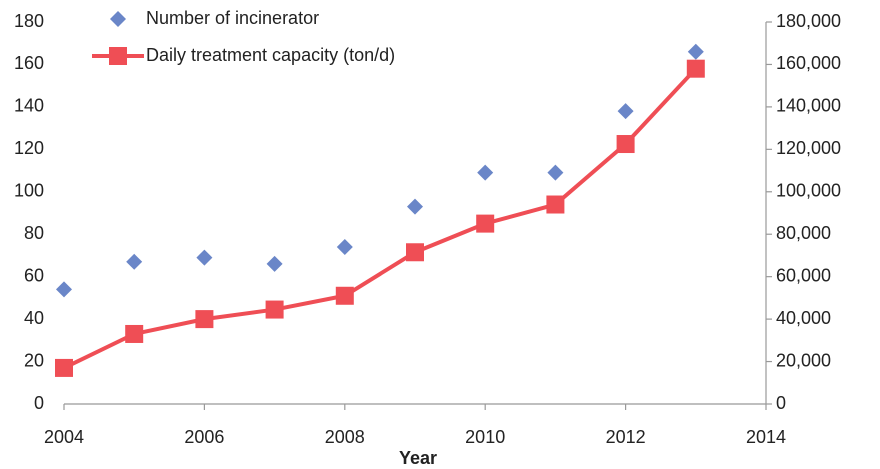 This screenshot has height=469, width=880. What do you see at coordinates (808, 21) in the screenshot?
I see `y2-tick-label: 180,000` at bounding box center [808, 21].